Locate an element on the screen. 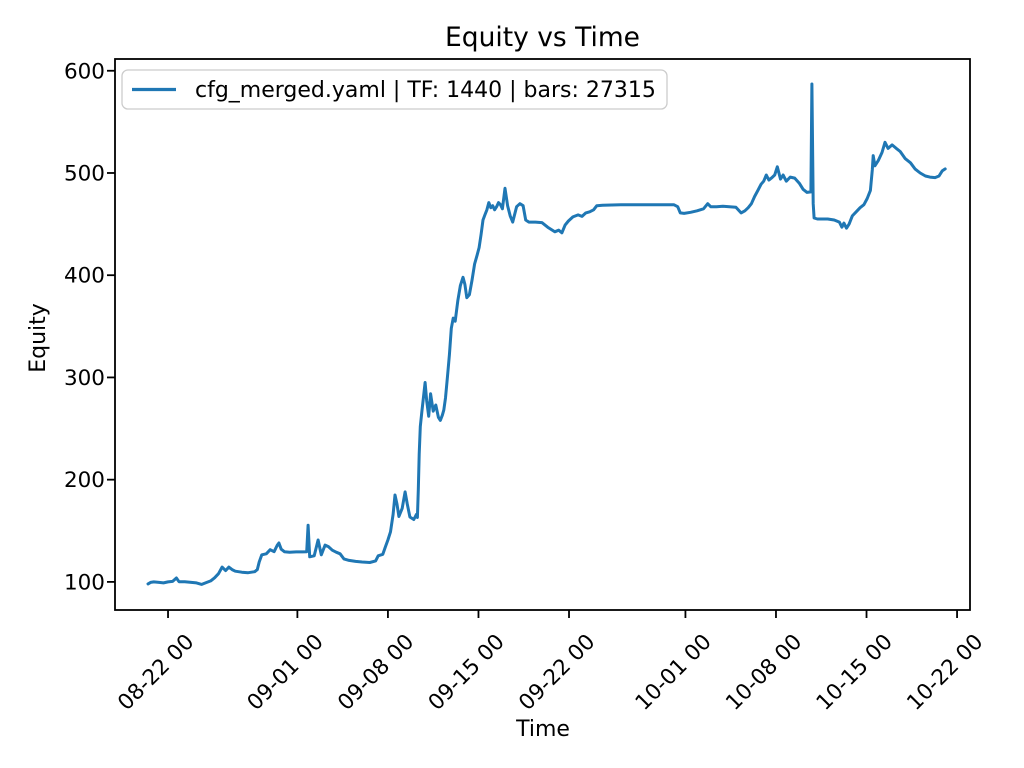  y-tick-label: 500 is located at coordinates (84, 173).